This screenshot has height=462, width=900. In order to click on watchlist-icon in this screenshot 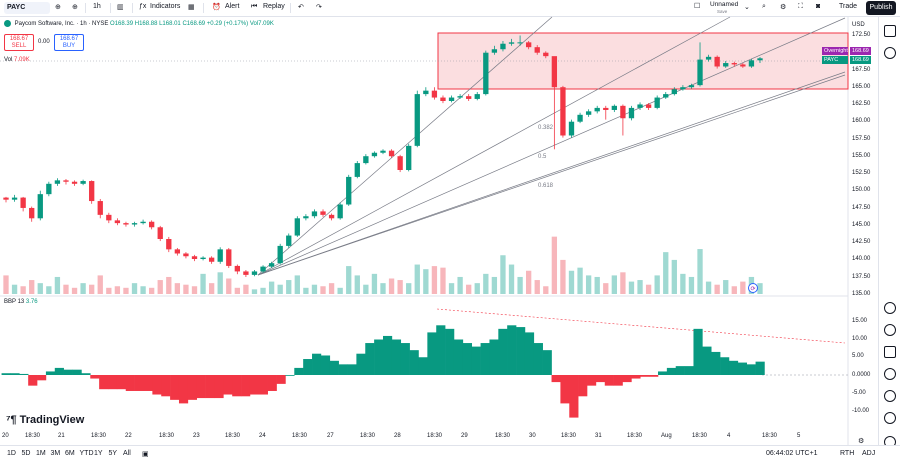, I will do `click(890, 31)`.